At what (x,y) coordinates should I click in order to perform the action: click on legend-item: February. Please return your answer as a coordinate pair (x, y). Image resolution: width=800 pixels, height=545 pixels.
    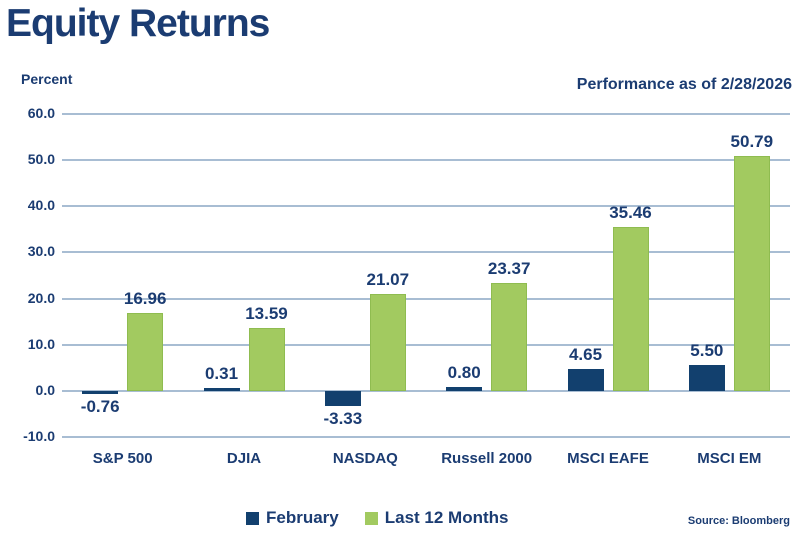
    Looking at the image, I should click on (292, 518).